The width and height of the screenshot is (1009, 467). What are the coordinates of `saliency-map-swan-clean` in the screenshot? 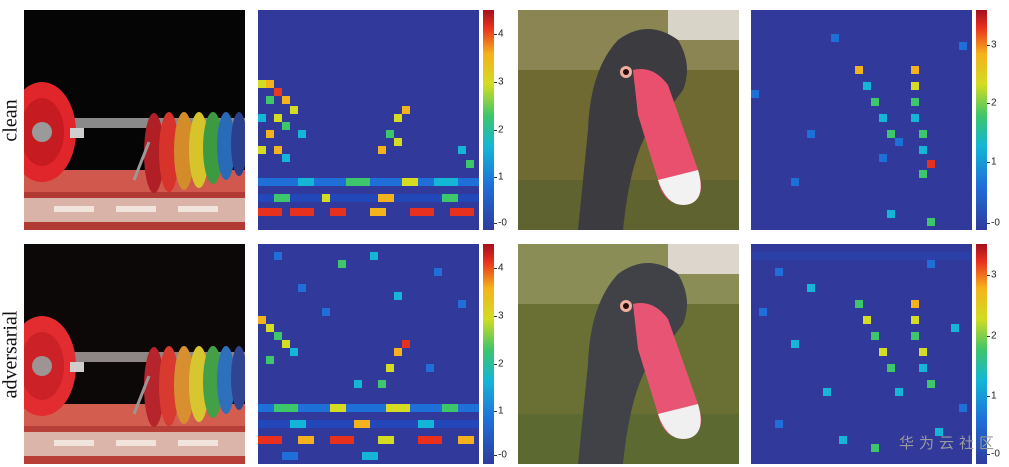 It's located at (861, 120).